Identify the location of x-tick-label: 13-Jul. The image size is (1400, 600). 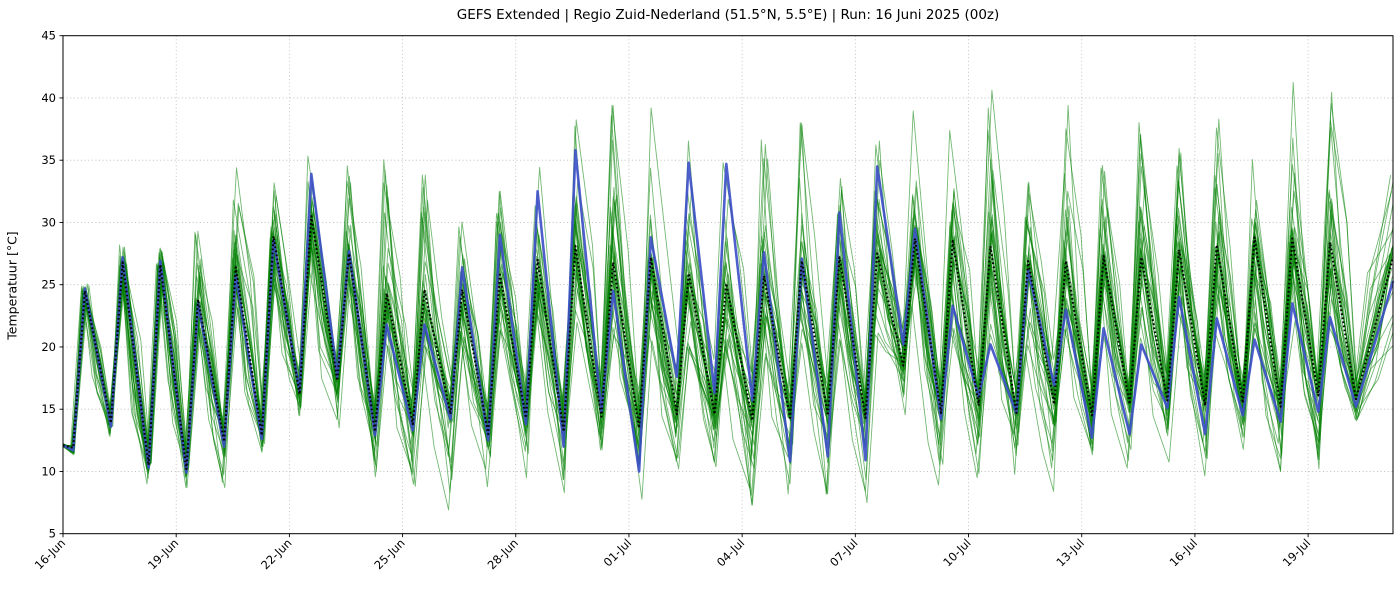
(1069, 552).